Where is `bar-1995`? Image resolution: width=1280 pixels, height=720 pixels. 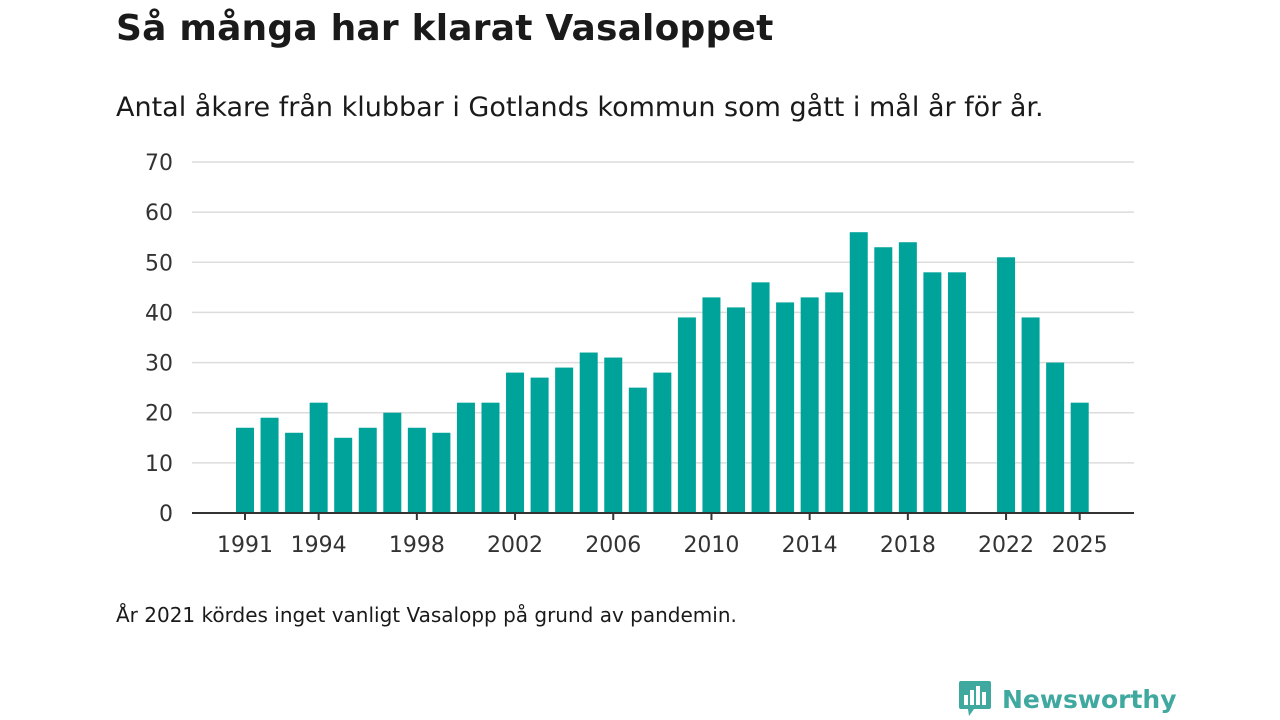
bar-1995 is located at coordinates (343, 475).